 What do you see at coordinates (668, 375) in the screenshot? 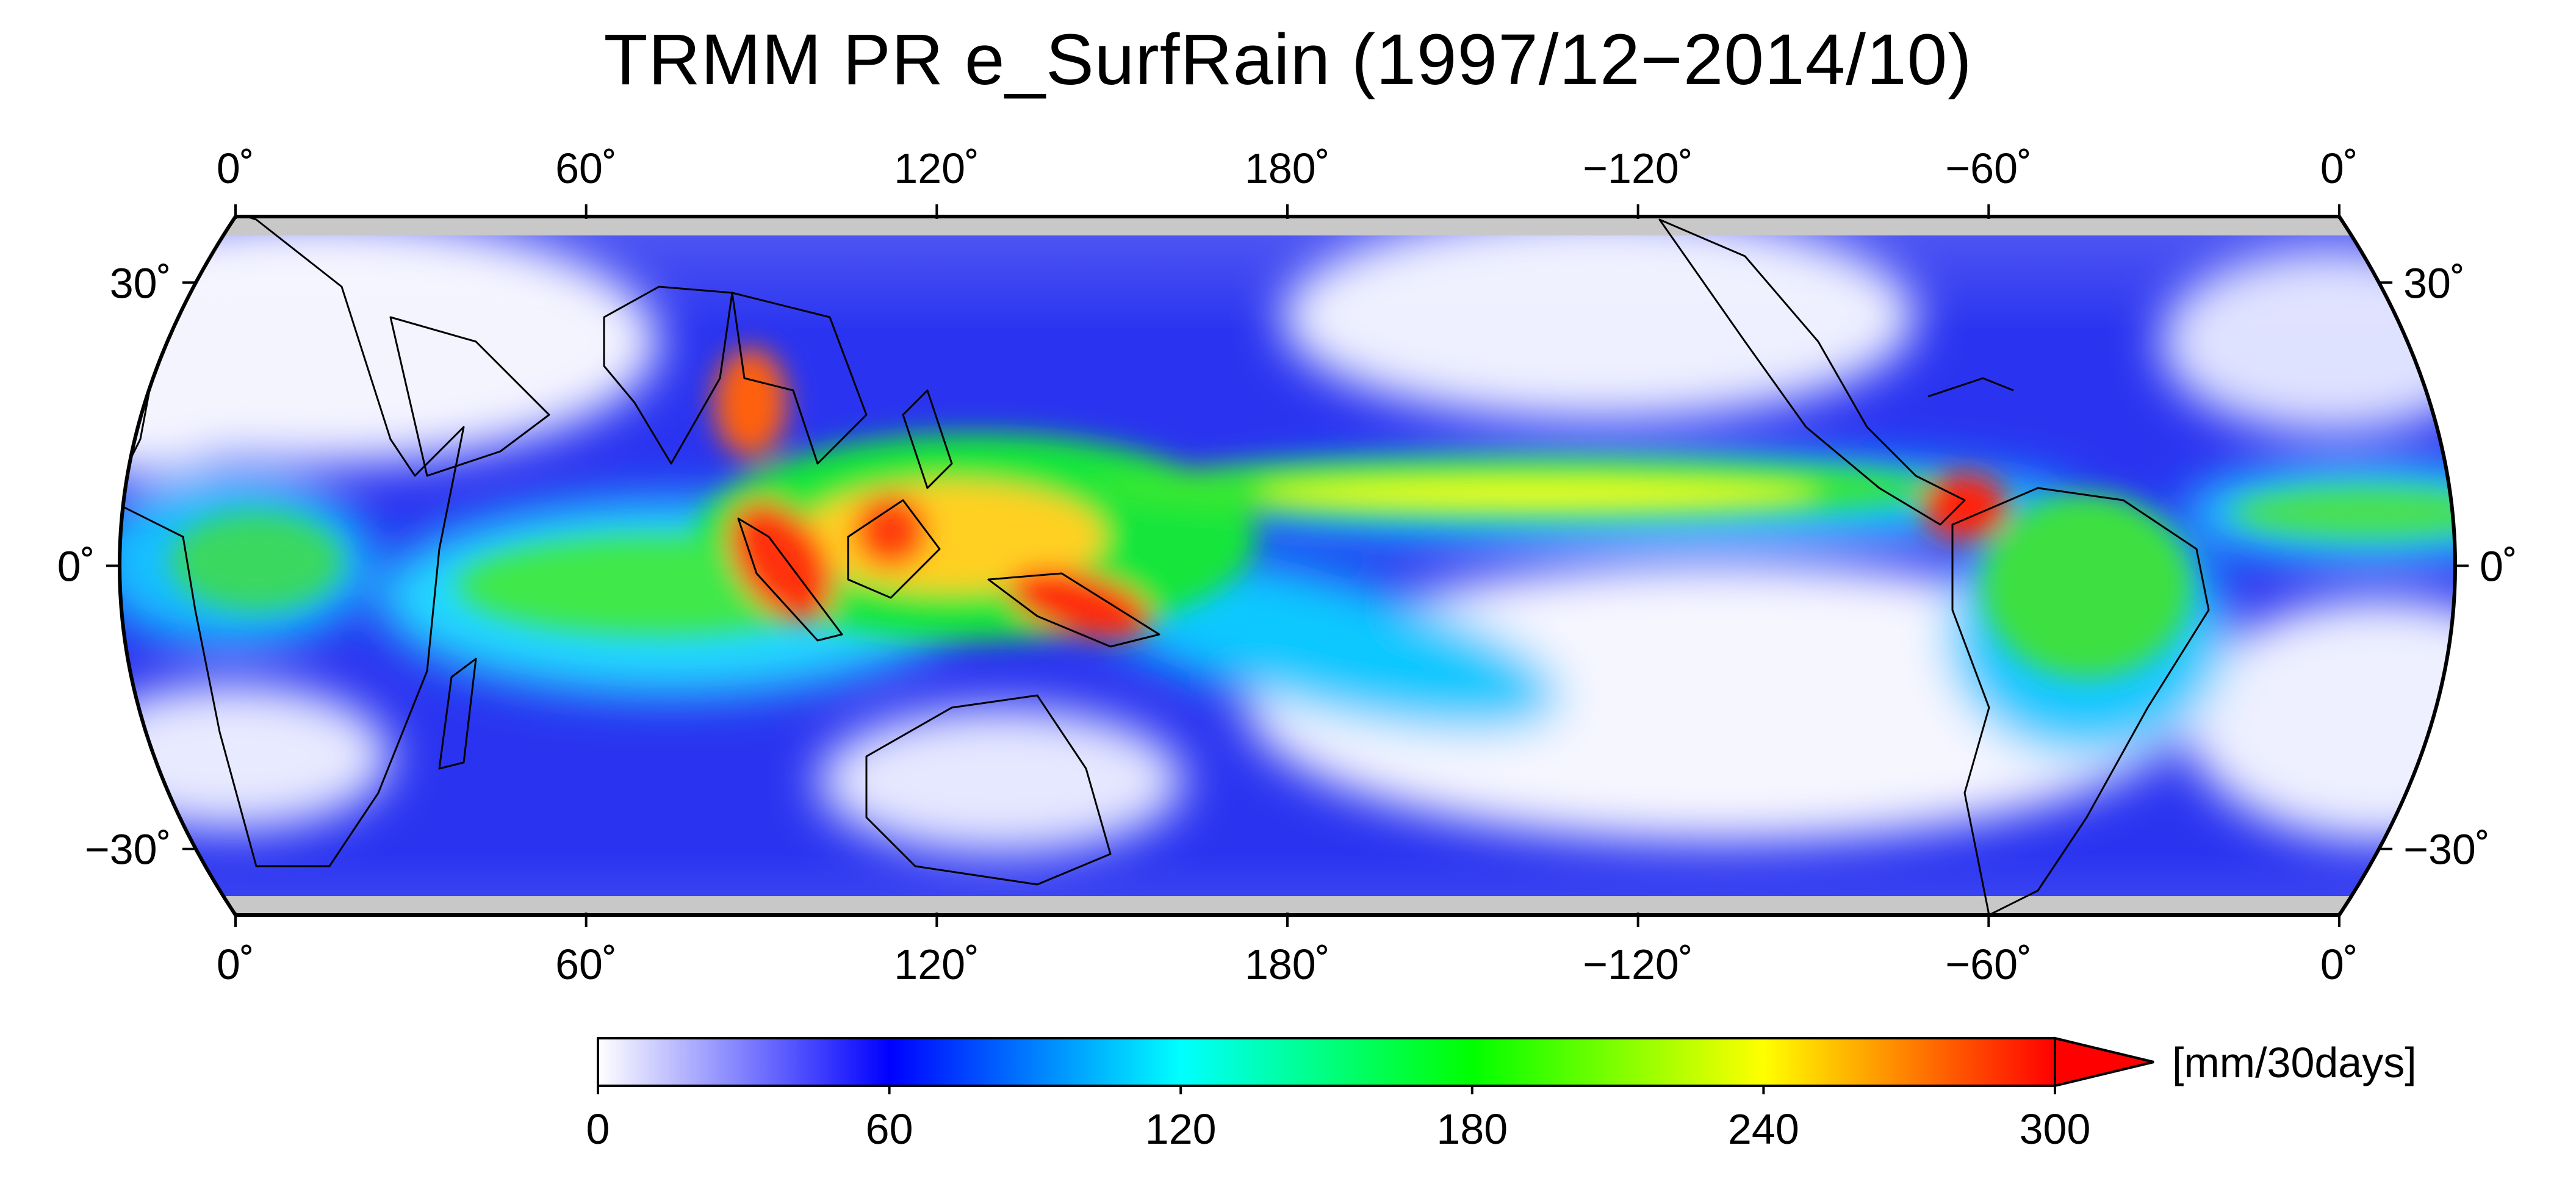
I see `coast-india` at bounding box center [668, 375].